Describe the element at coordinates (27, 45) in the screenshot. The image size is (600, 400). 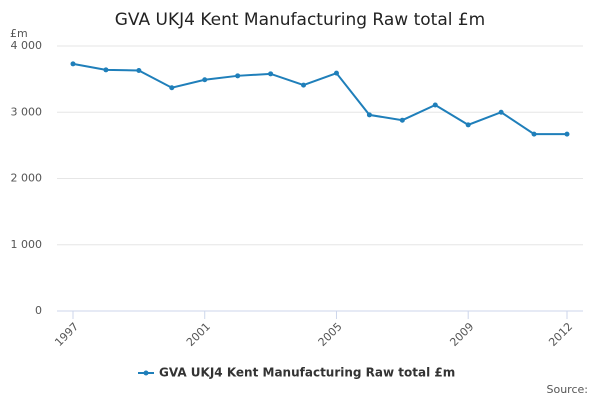
I see `y-tick-label: 4 000` at that location.